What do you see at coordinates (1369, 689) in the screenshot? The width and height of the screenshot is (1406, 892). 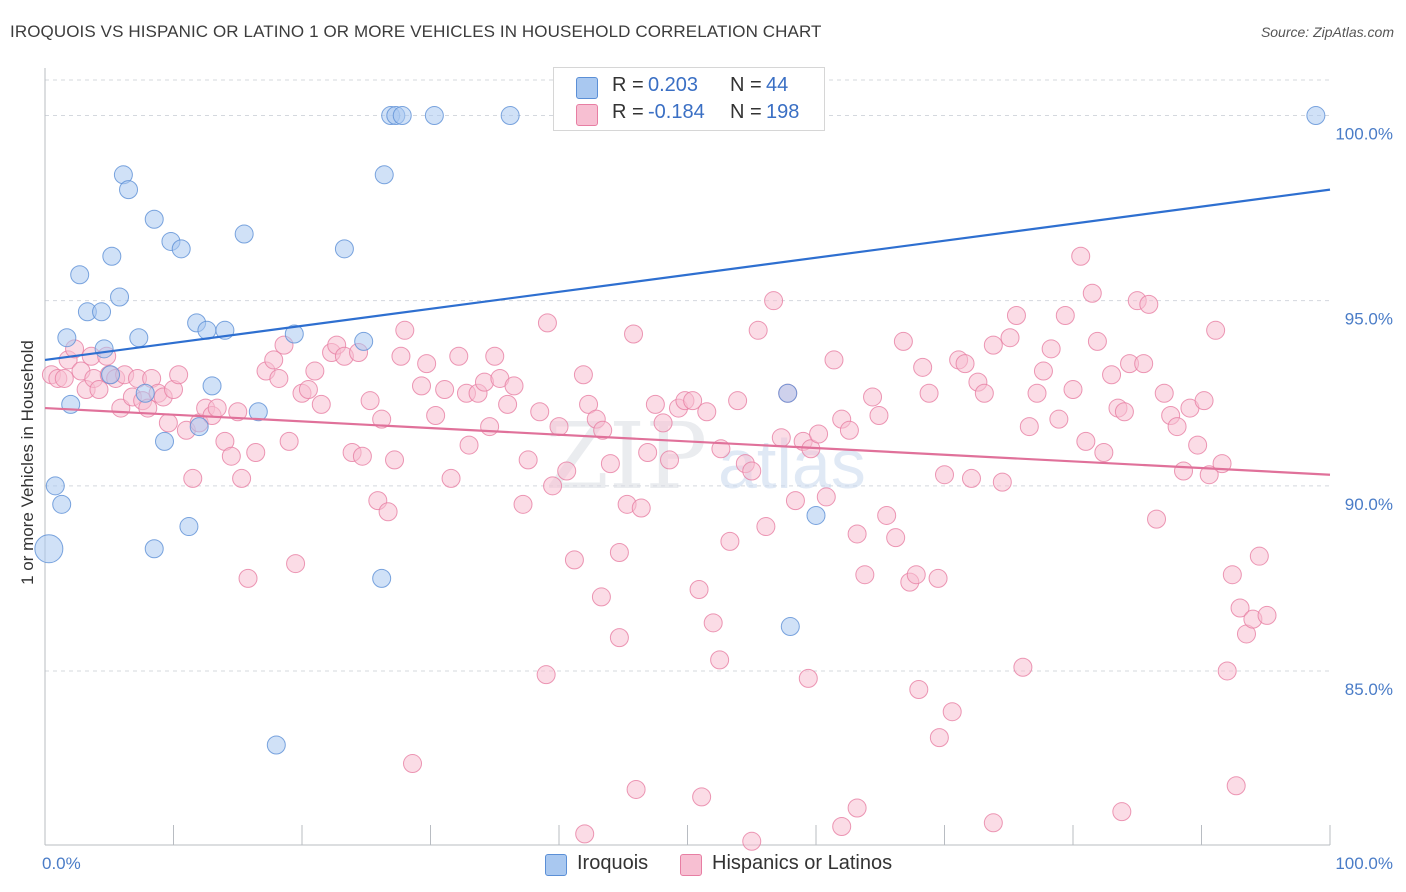 I see `y-tick-label: 85.0%` at bounding box center [1369, 689].